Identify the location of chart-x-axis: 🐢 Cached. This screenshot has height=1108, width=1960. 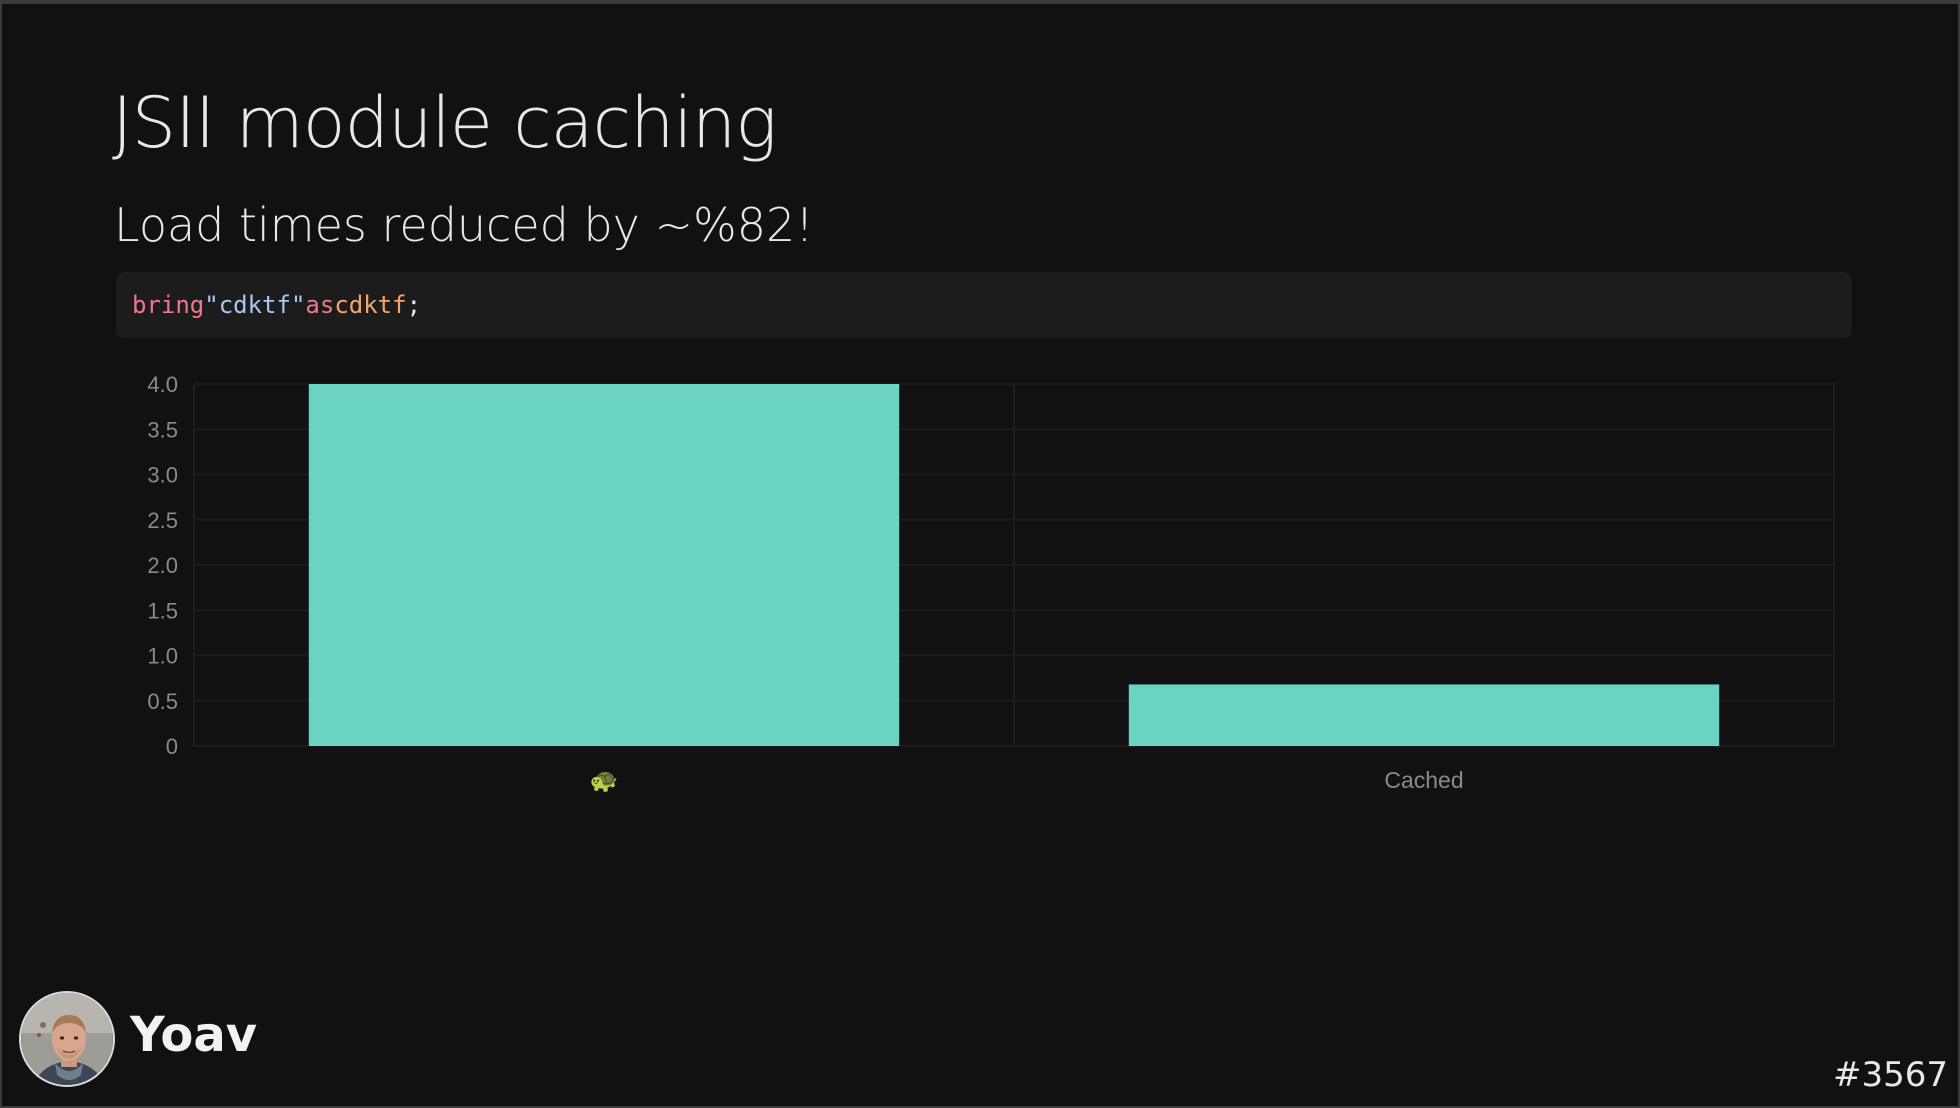
(1027, 780).